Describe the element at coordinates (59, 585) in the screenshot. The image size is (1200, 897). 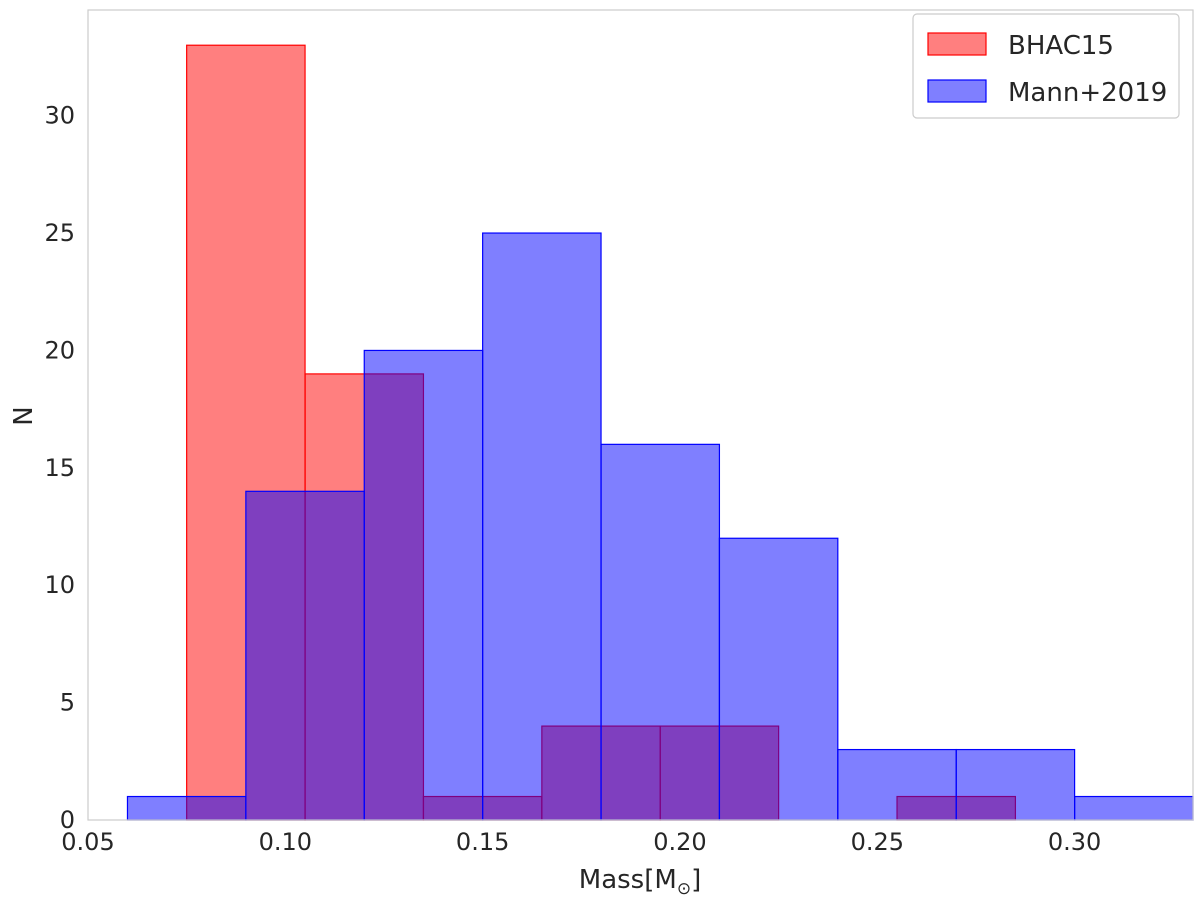
I see `y-tick-label: 10` at that location.